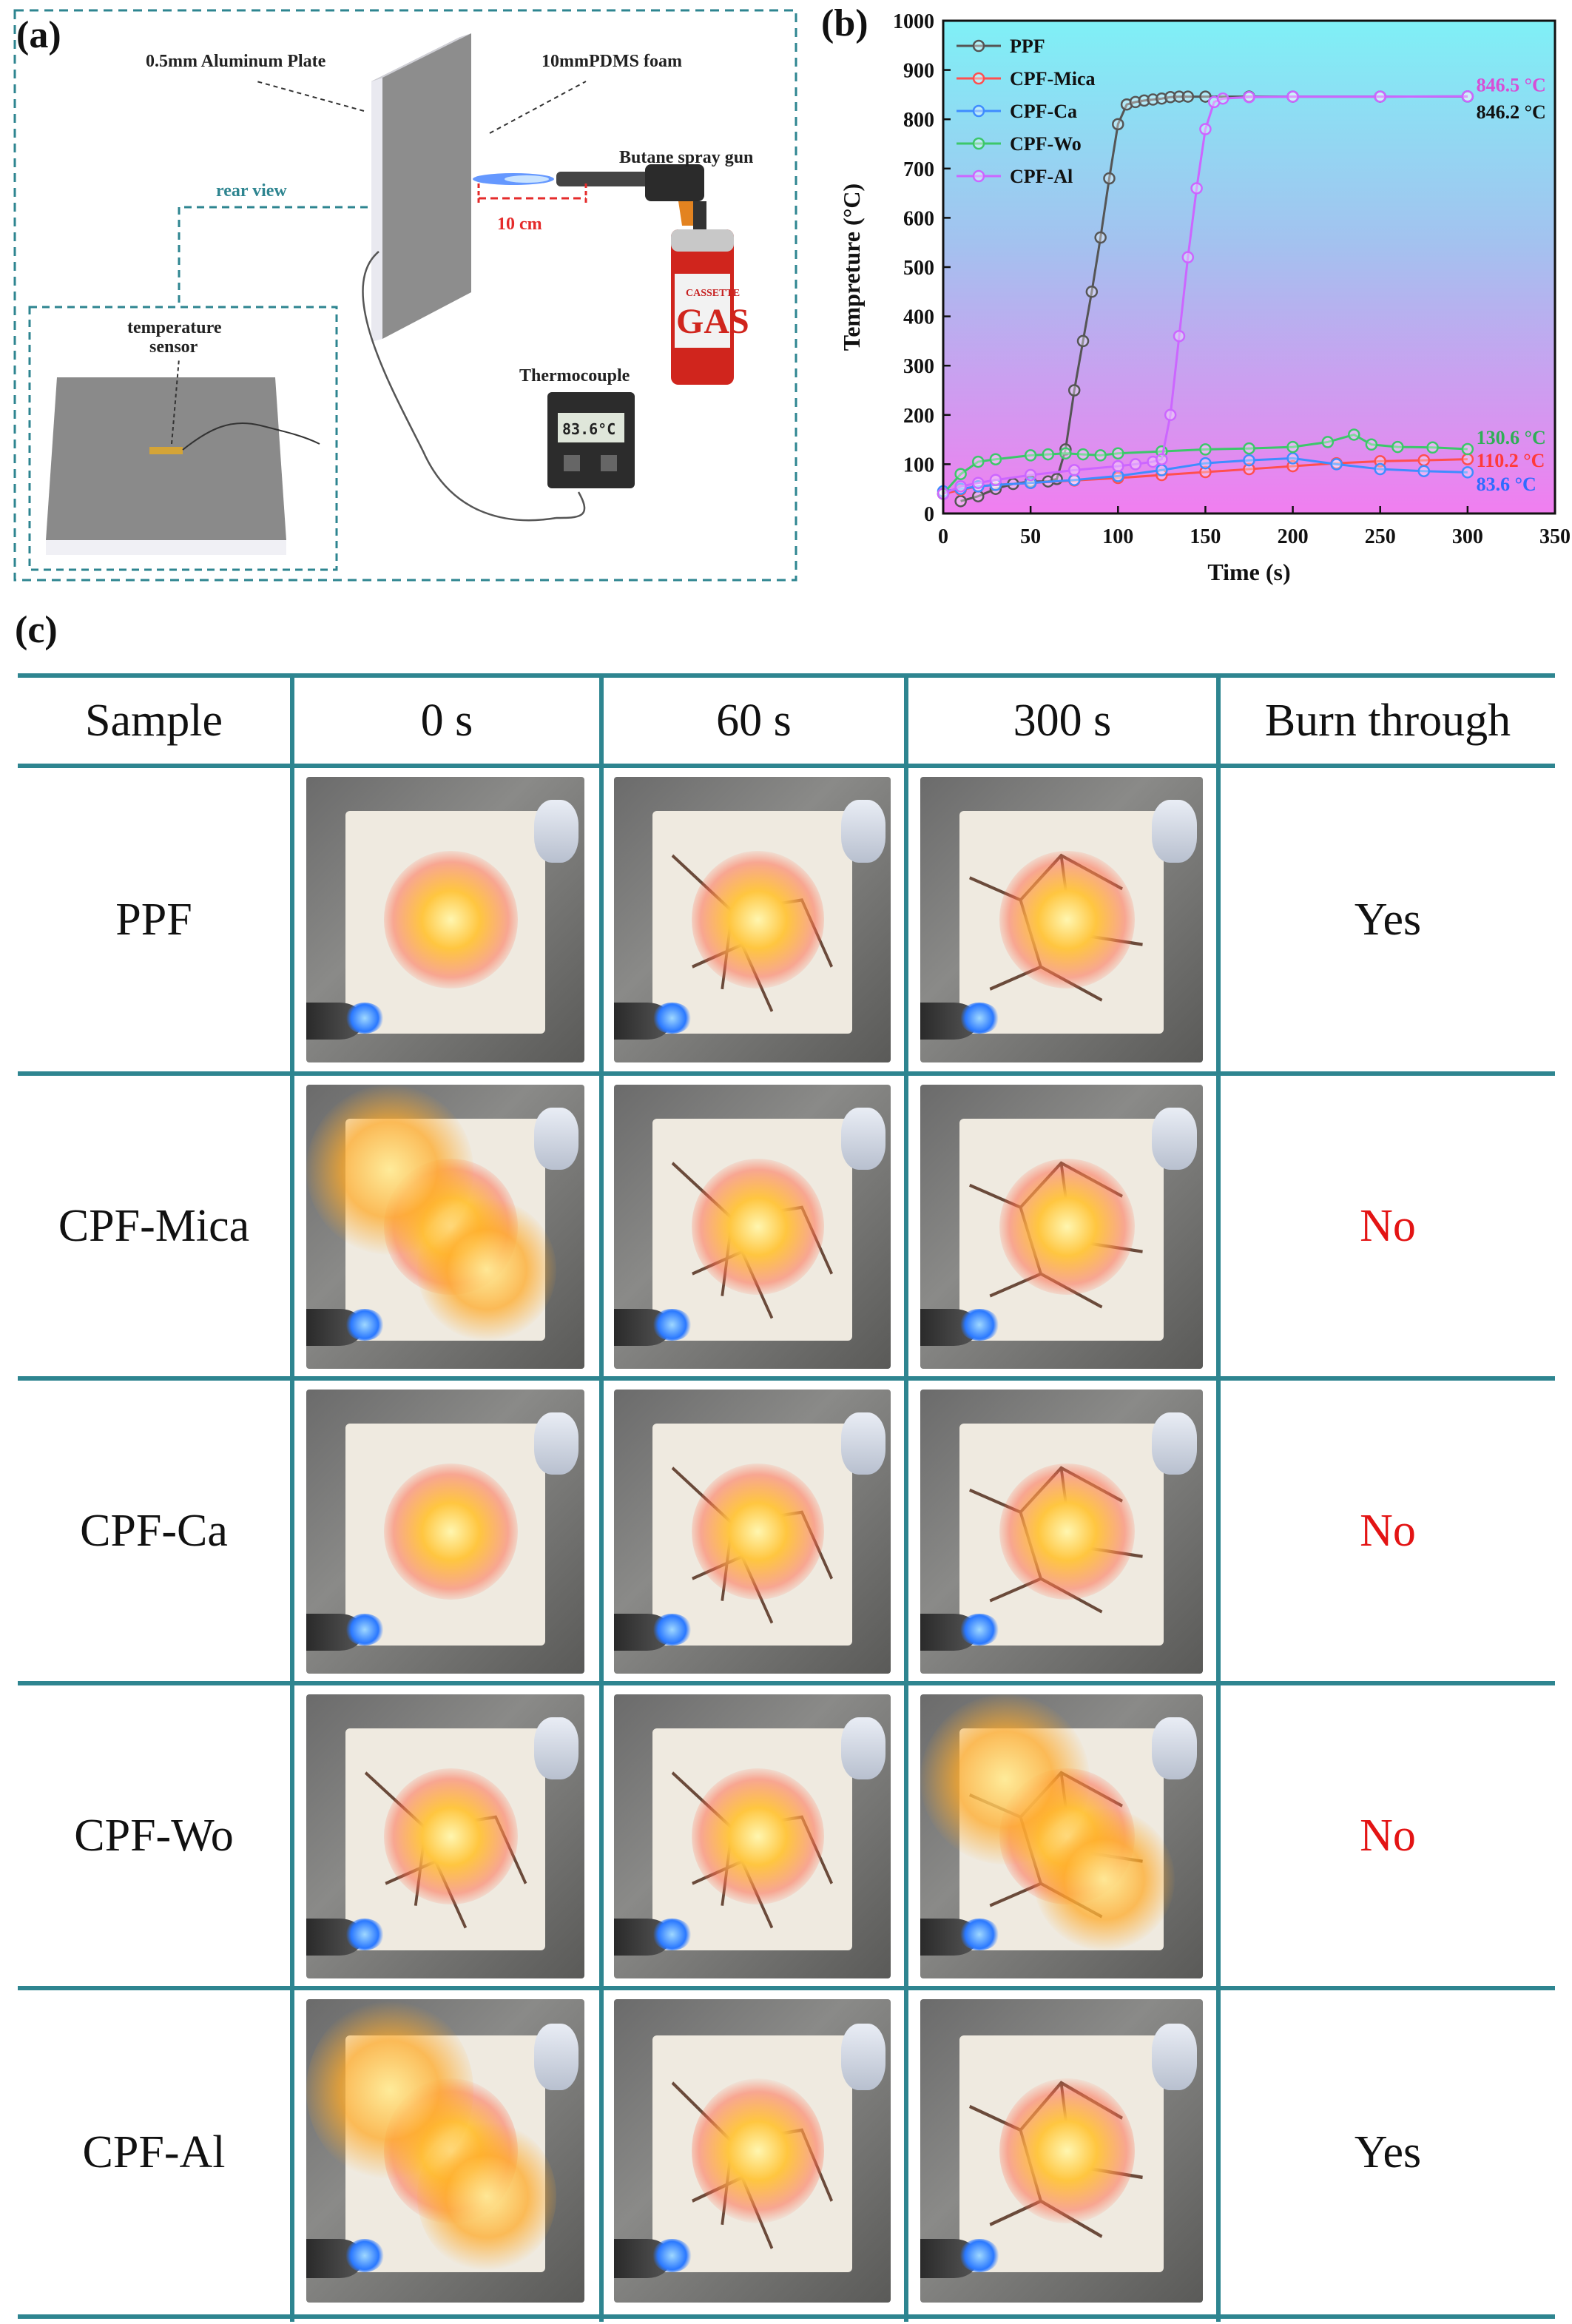 Image resolution: width=1572 pixels, height=2324 pixels. What do you see at coordinates (919, 317) in the screenshot?
I see `y-tick-label: 400` at bounding box center [919, 317].